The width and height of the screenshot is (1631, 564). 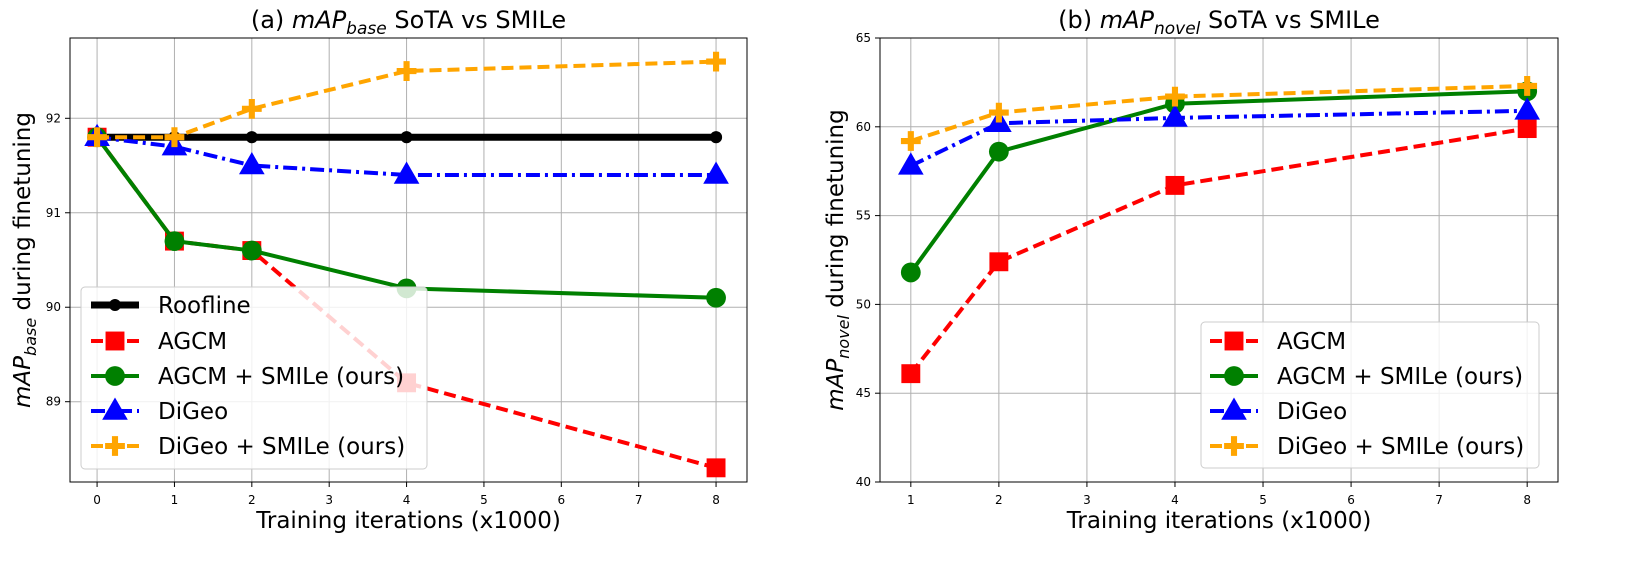 I want to click on legend-item: Roofline, so click(x=171, y=306).